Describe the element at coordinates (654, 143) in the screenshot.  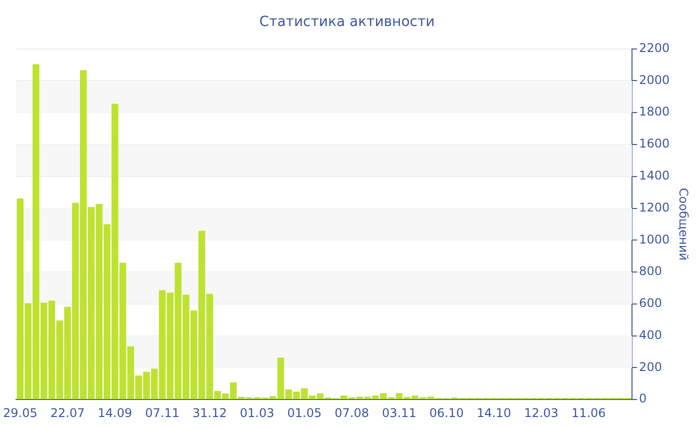
I see `y-tick-label: 1600` at that location.